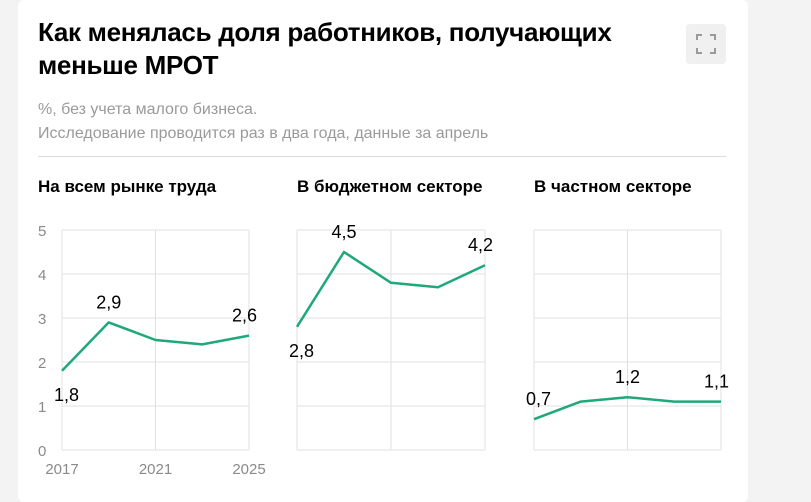  I want to click on data-label: 2,6, so click(244, 316).